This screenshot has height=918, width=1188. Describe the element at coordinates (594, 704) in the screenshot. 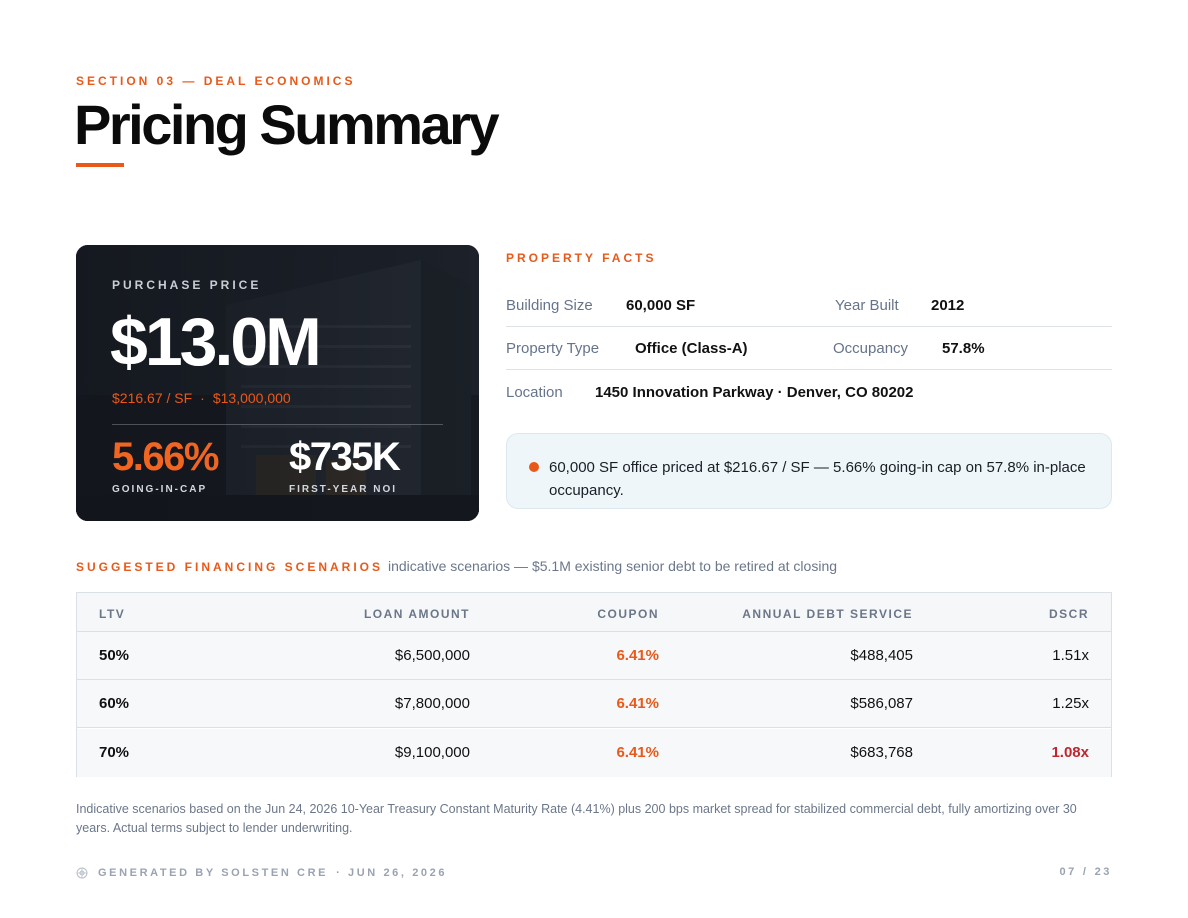

I see `table-row: 60% $7,800,000 6.41% $586,087 1.25x` at that location.